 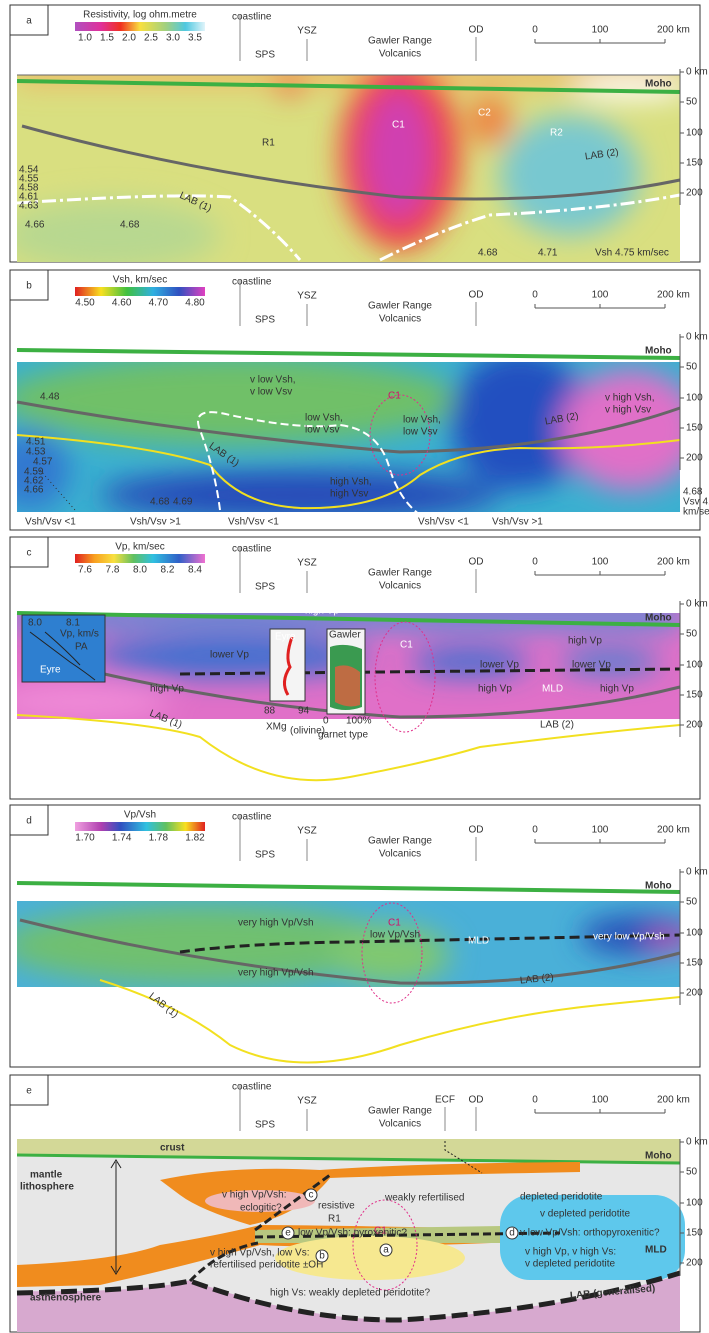 I want to click on panel-letter: d, so click(x=29, y=821).